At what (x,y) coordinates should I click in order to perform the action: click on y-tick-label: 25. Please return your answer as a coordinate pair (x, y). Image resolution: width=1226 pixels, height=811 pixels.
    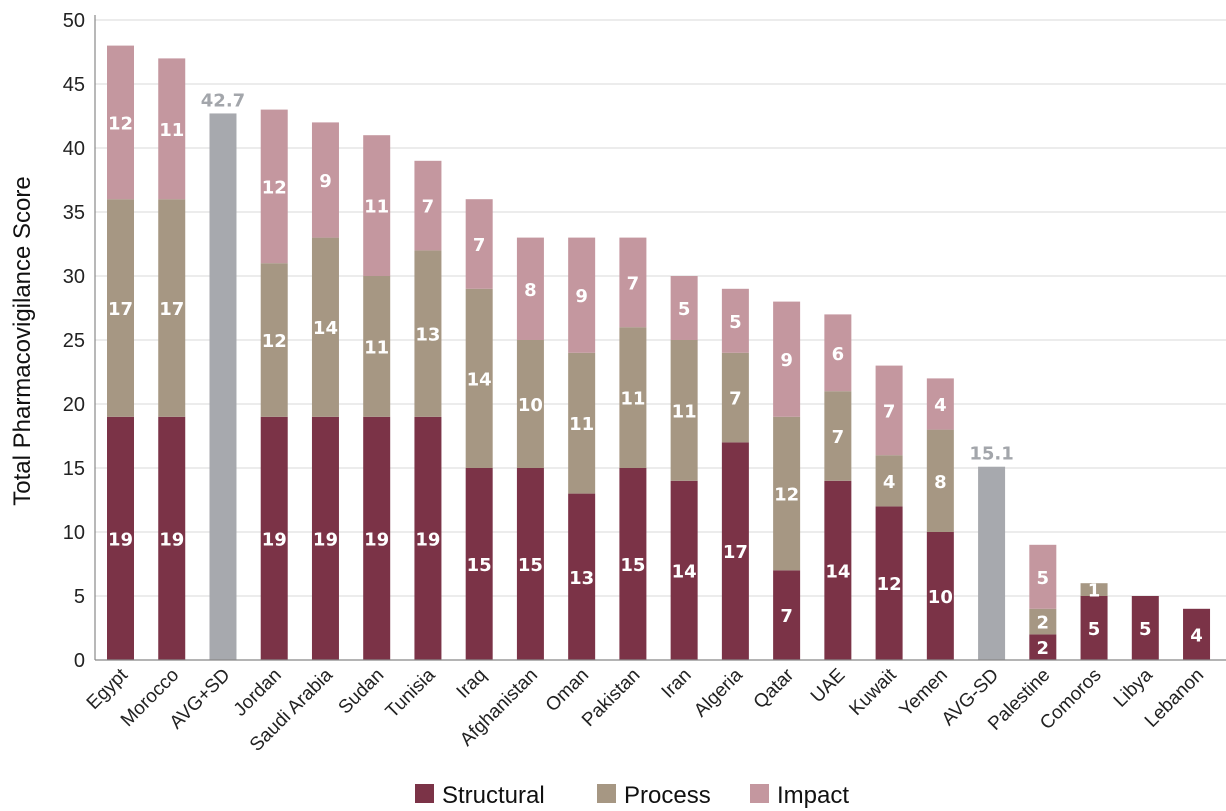
    Looking at the image, I should click on (74, 341).